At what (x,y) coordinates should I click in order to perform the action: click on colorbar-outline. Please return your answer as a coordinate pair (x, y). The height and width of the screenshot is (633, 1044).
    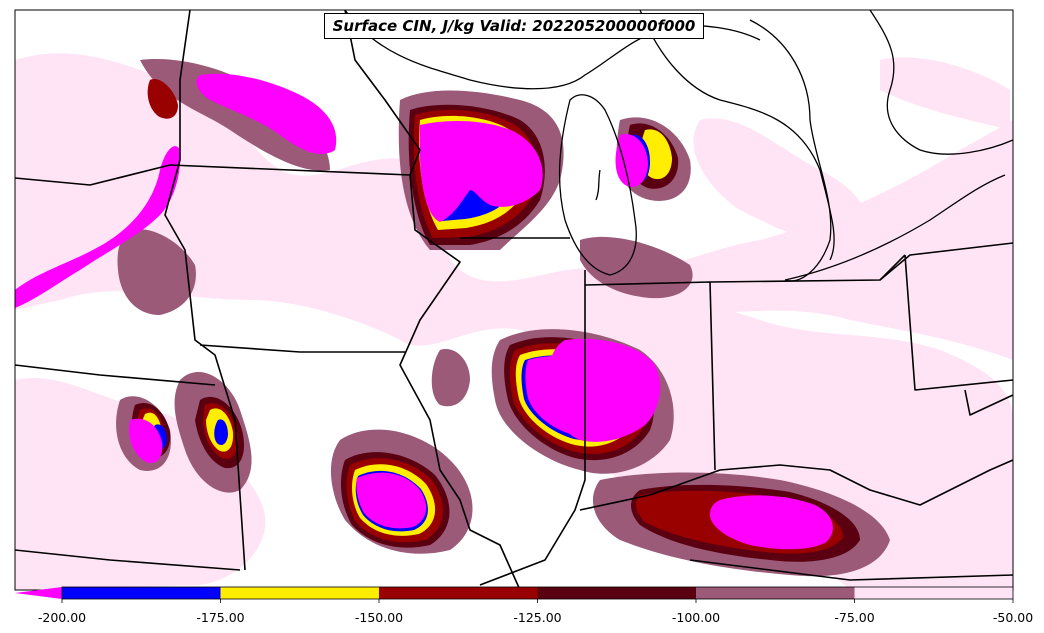
    Looking at the image, I should click on (537, 593).